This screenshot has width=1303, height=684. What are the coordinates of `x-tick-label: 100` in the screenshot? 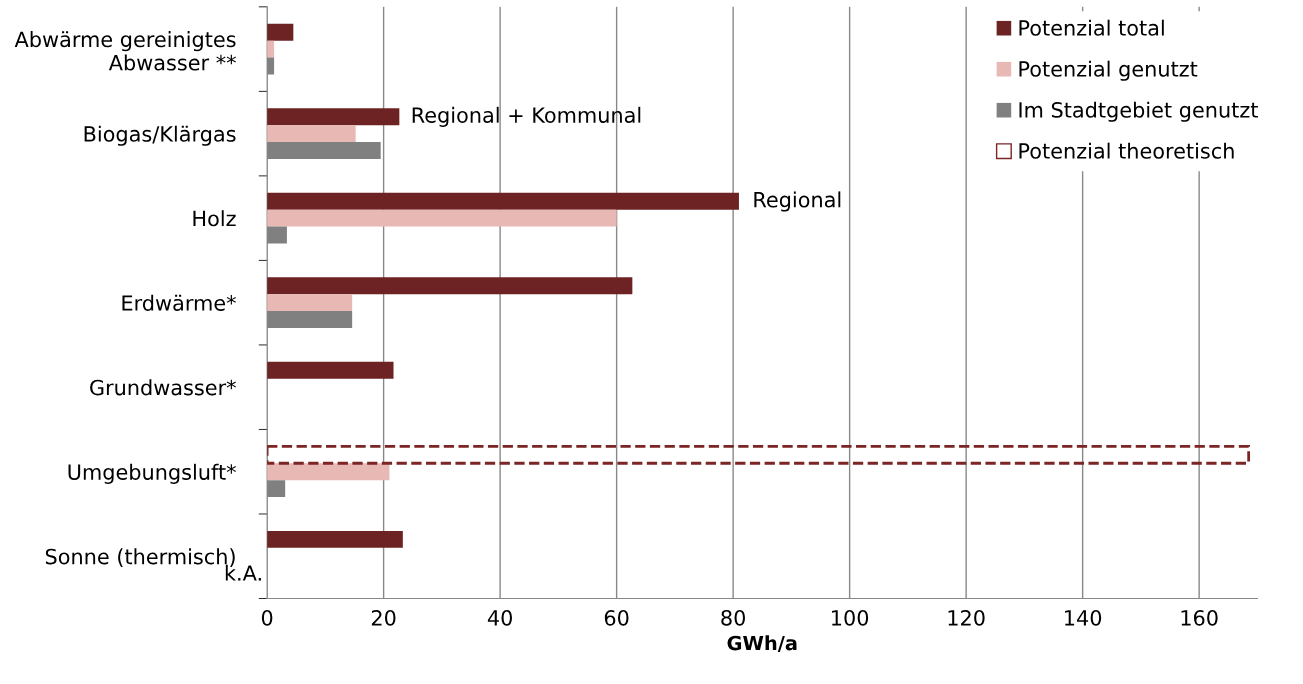 It's located at (850, 617).